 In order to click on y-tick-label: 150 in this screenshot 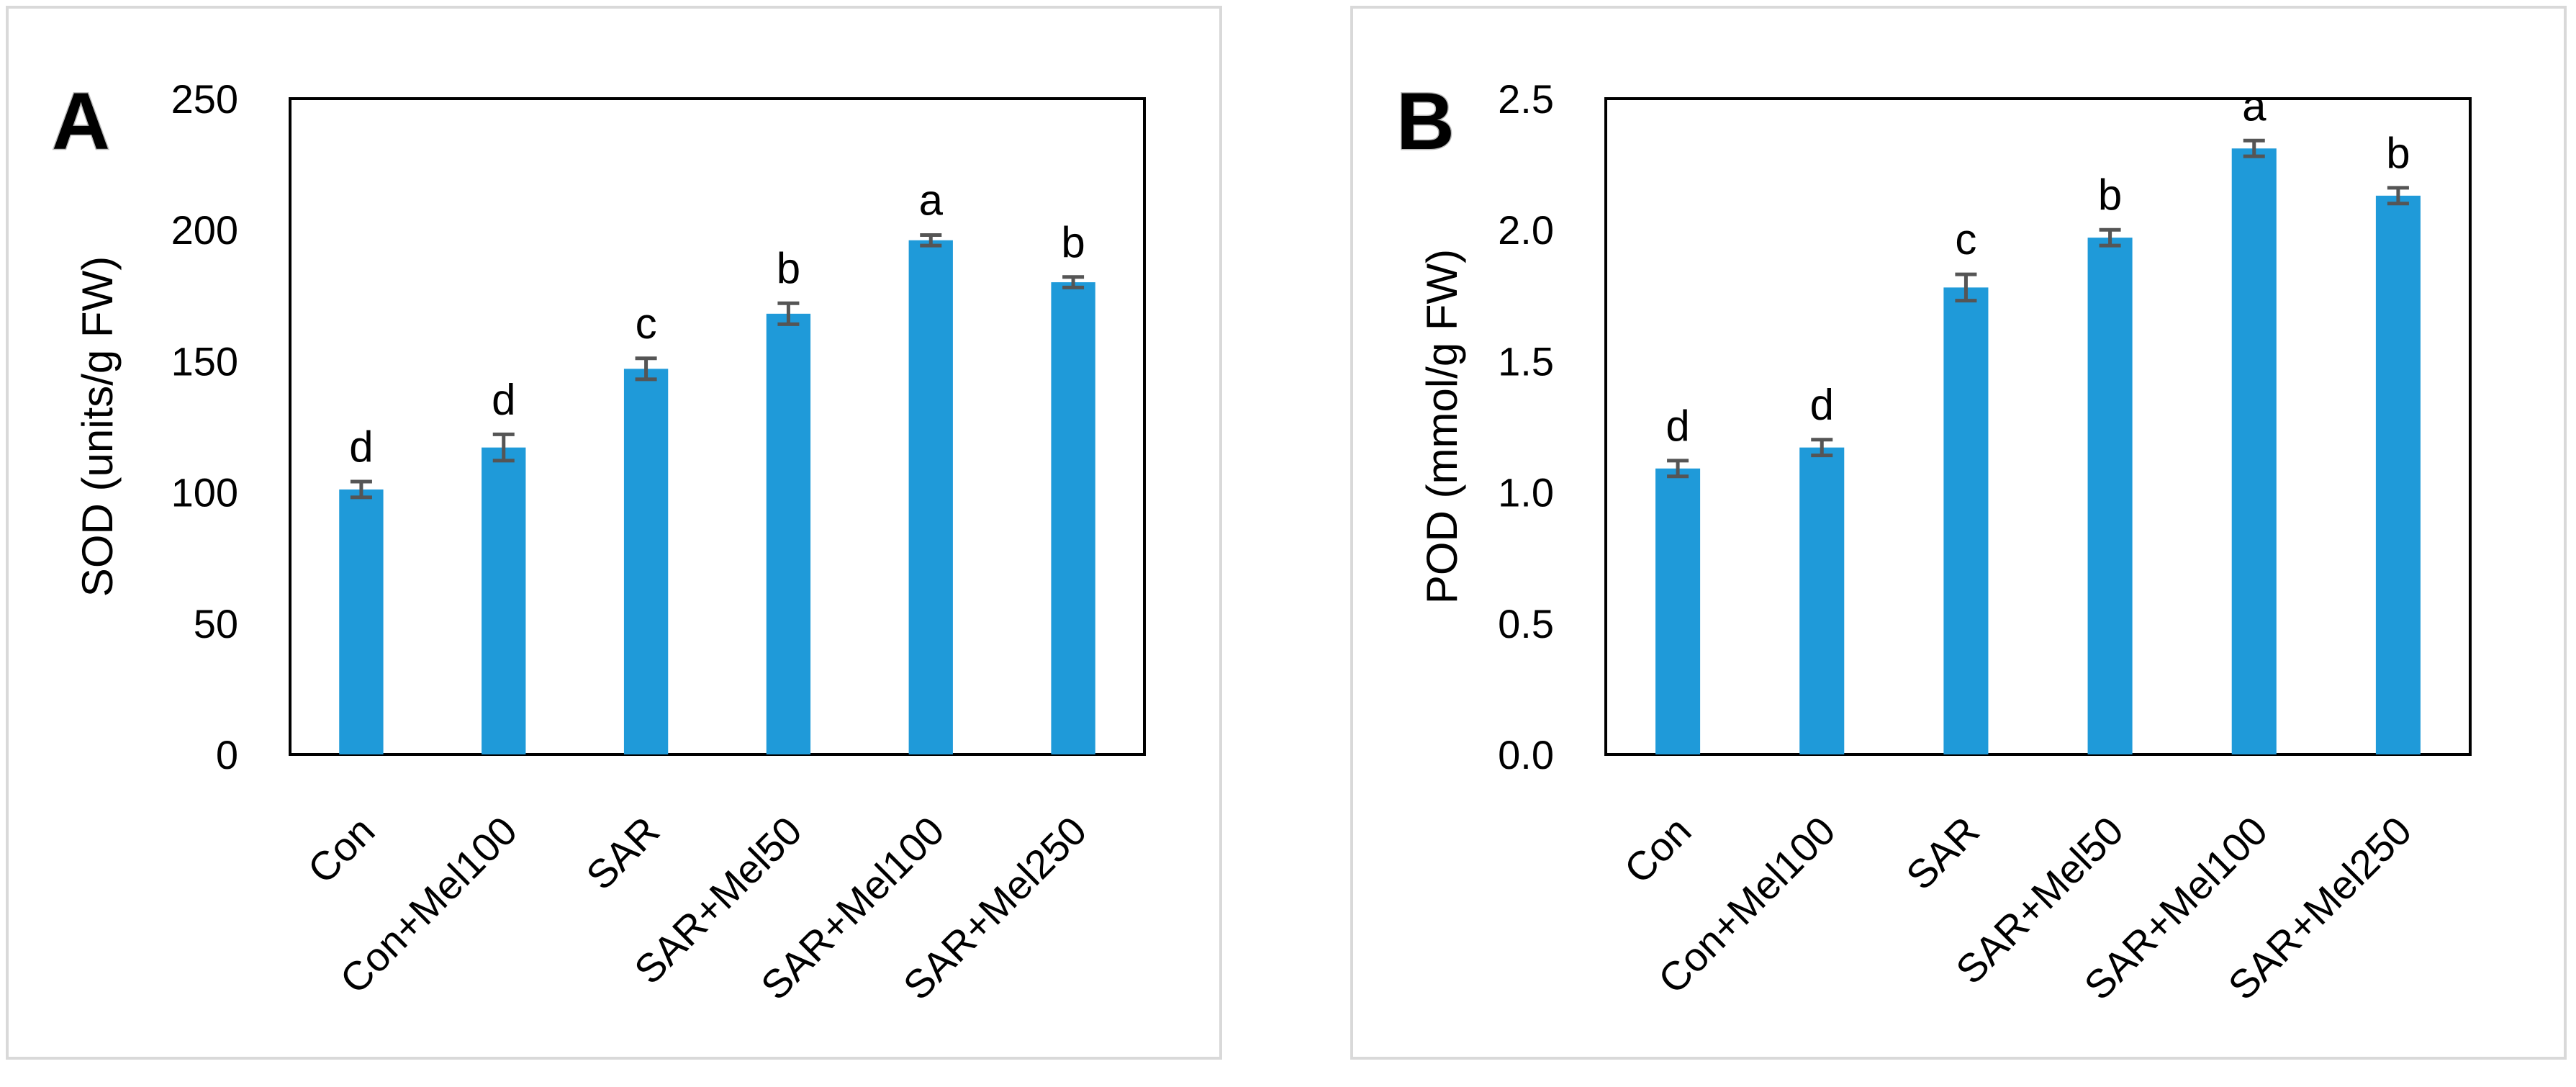, I will do `click(205, 361)`.